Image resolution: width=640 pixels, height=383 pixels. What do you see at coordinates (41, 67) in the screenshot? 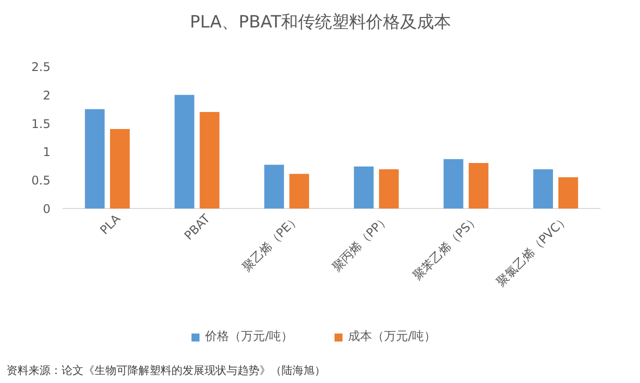
I see `y-tick-label: 2.5` at bounding box center [41, 67].